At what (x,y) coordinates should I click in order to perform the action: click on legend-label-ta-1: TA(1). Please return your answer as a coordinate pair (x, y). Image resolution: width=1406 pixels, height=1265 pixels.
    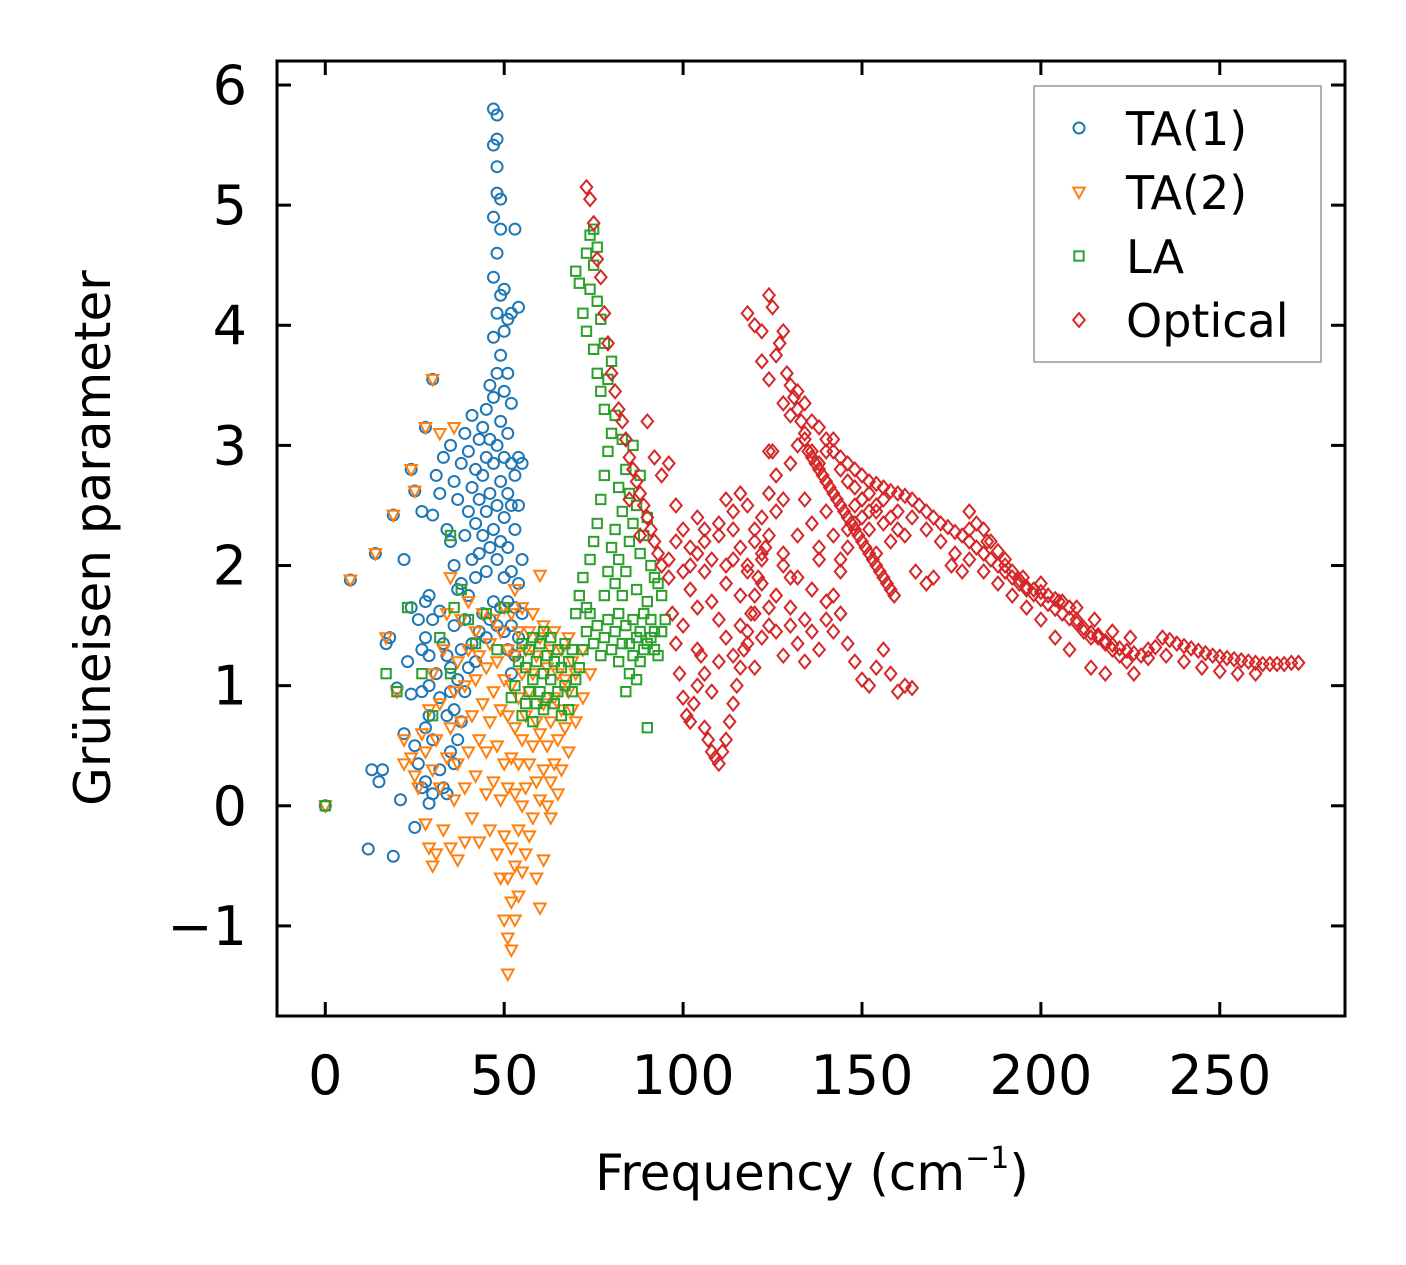
    Looking at the image, I should click on (1186, 129).